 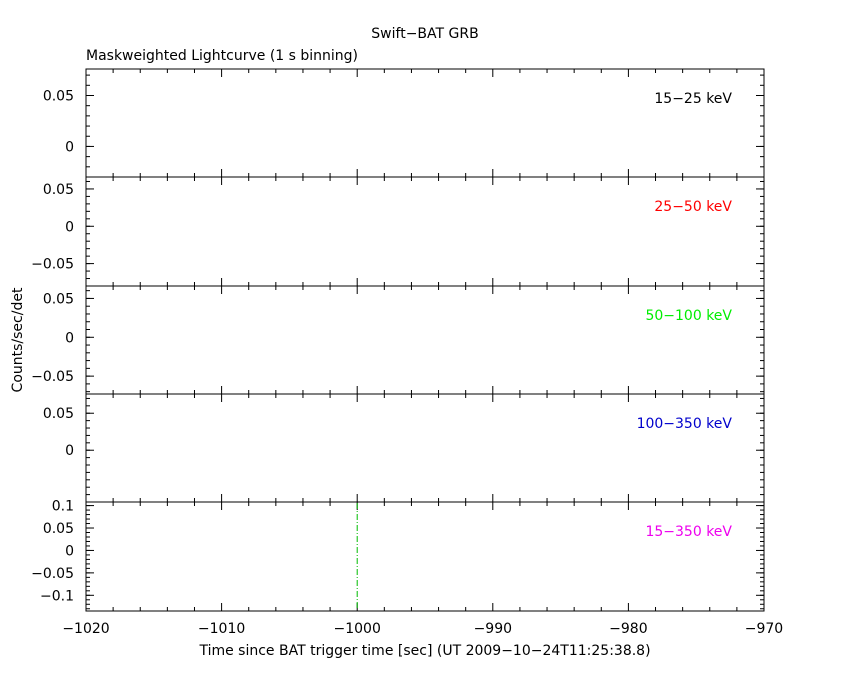 I want to click on panel-1: 0.05 0 15−25 keV, so click(x=404, y=123).